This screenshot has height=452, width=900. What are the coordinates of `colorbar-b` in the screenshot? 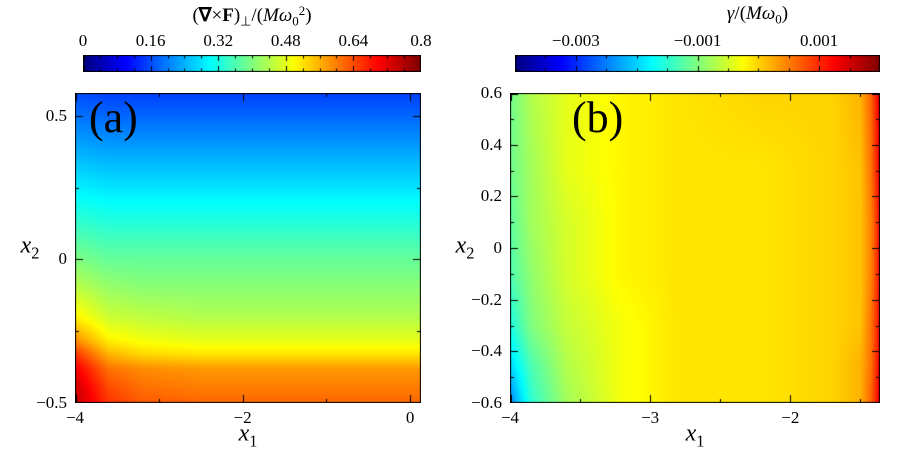 It's located at (697, 63).